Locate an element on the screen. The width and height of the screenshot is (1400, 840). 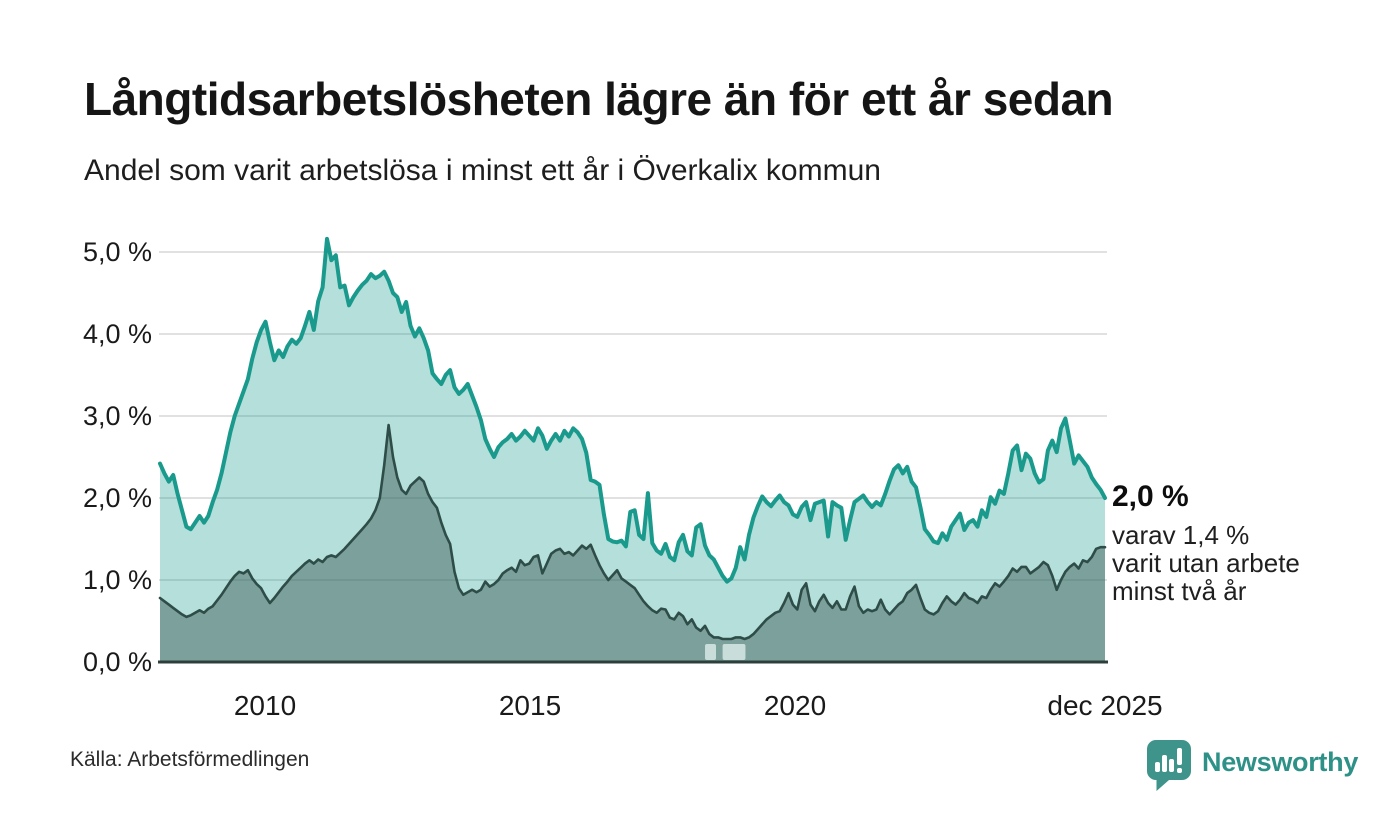
y-tick-1: 1,0 % is located at coordinates (117, 580).